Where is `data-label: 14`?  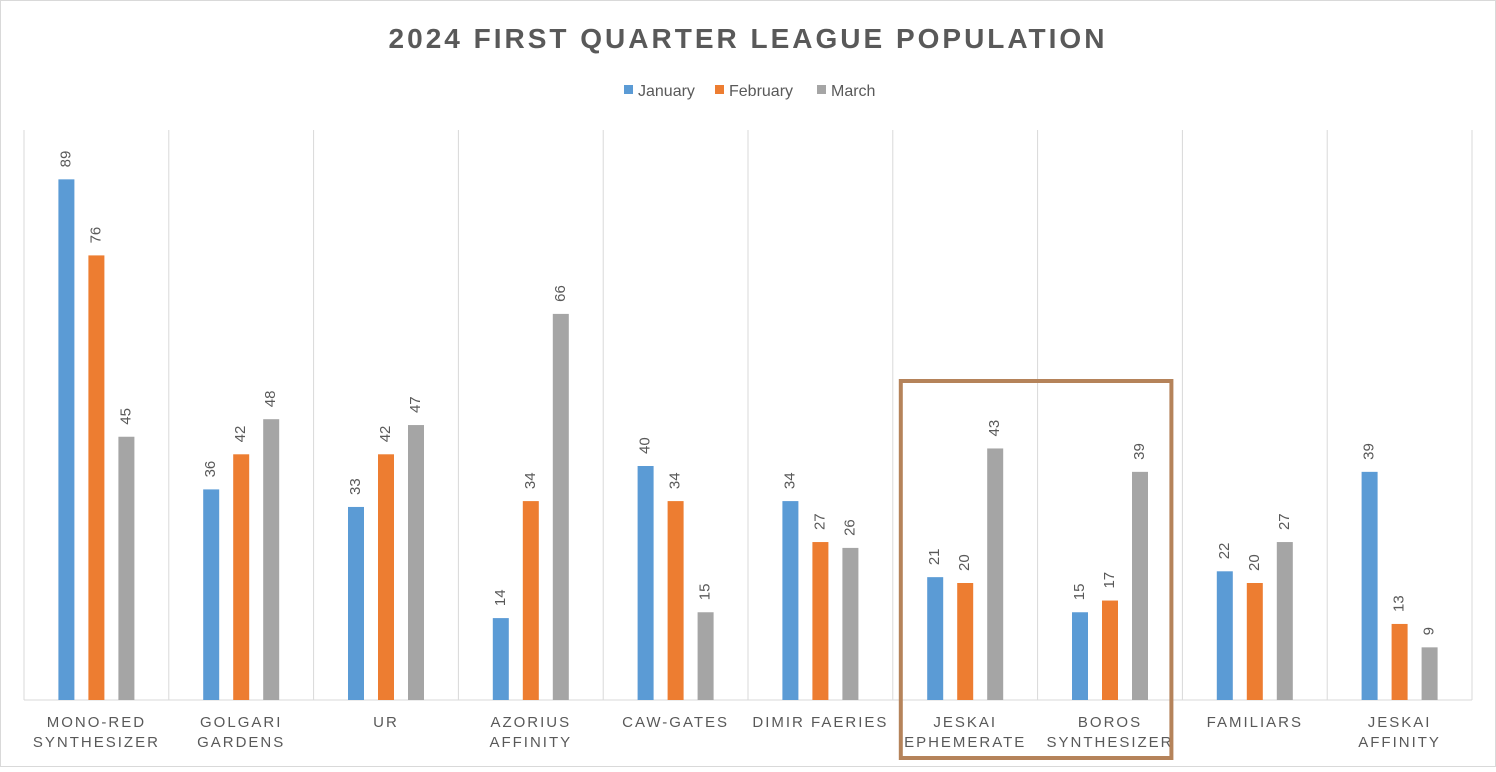
data-label: 14 is located at coordinates (500, 597).